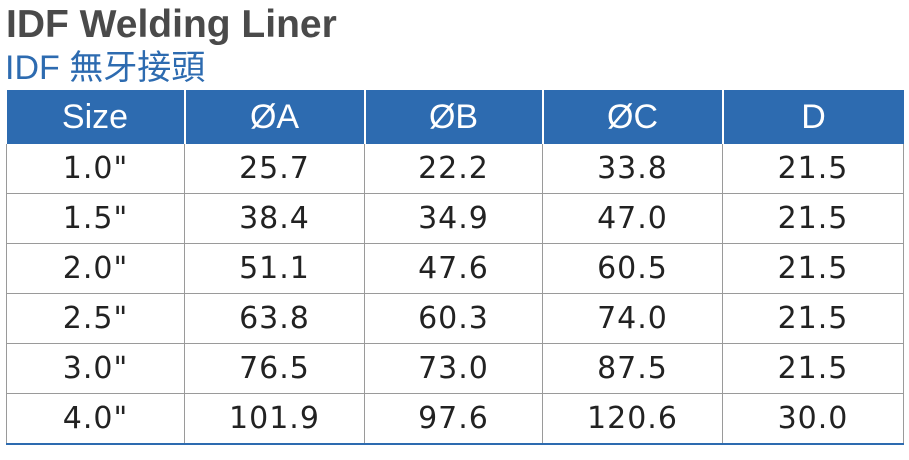 This screenshot has height=460, width=909. I want to click on cell-size: 1.5", so click(95, 218).